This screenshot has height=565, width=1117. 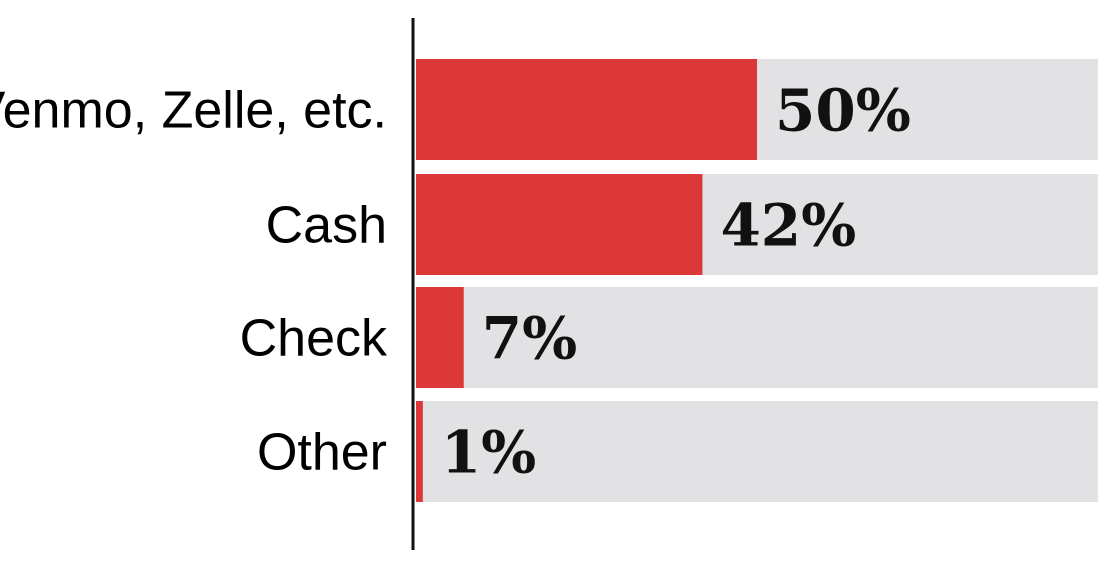 I want to click on category-label: Venmo, Zelle, etc., so click(x=193, y=111).